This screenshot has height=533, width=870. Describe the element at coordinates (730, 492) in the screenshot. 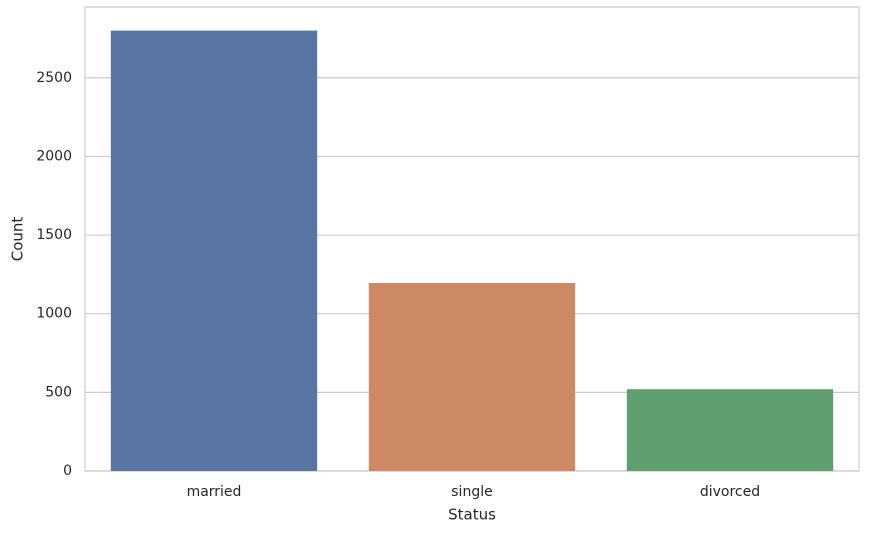

I see `x-tick-label: divorced` at that location.